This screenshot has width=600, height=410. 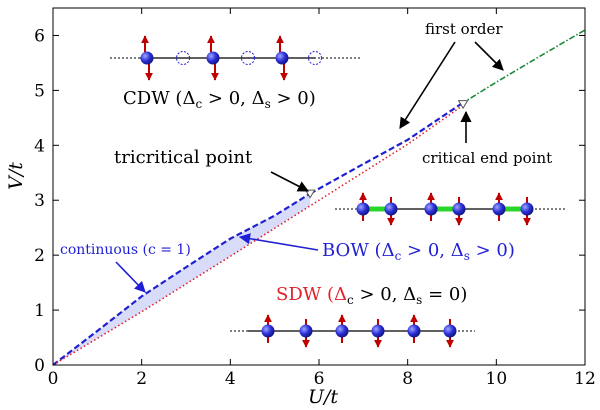 What do you see at coordinates (359, 331) in the screenshot?
I see `sdw-sites` at bounding box center [359, 331].